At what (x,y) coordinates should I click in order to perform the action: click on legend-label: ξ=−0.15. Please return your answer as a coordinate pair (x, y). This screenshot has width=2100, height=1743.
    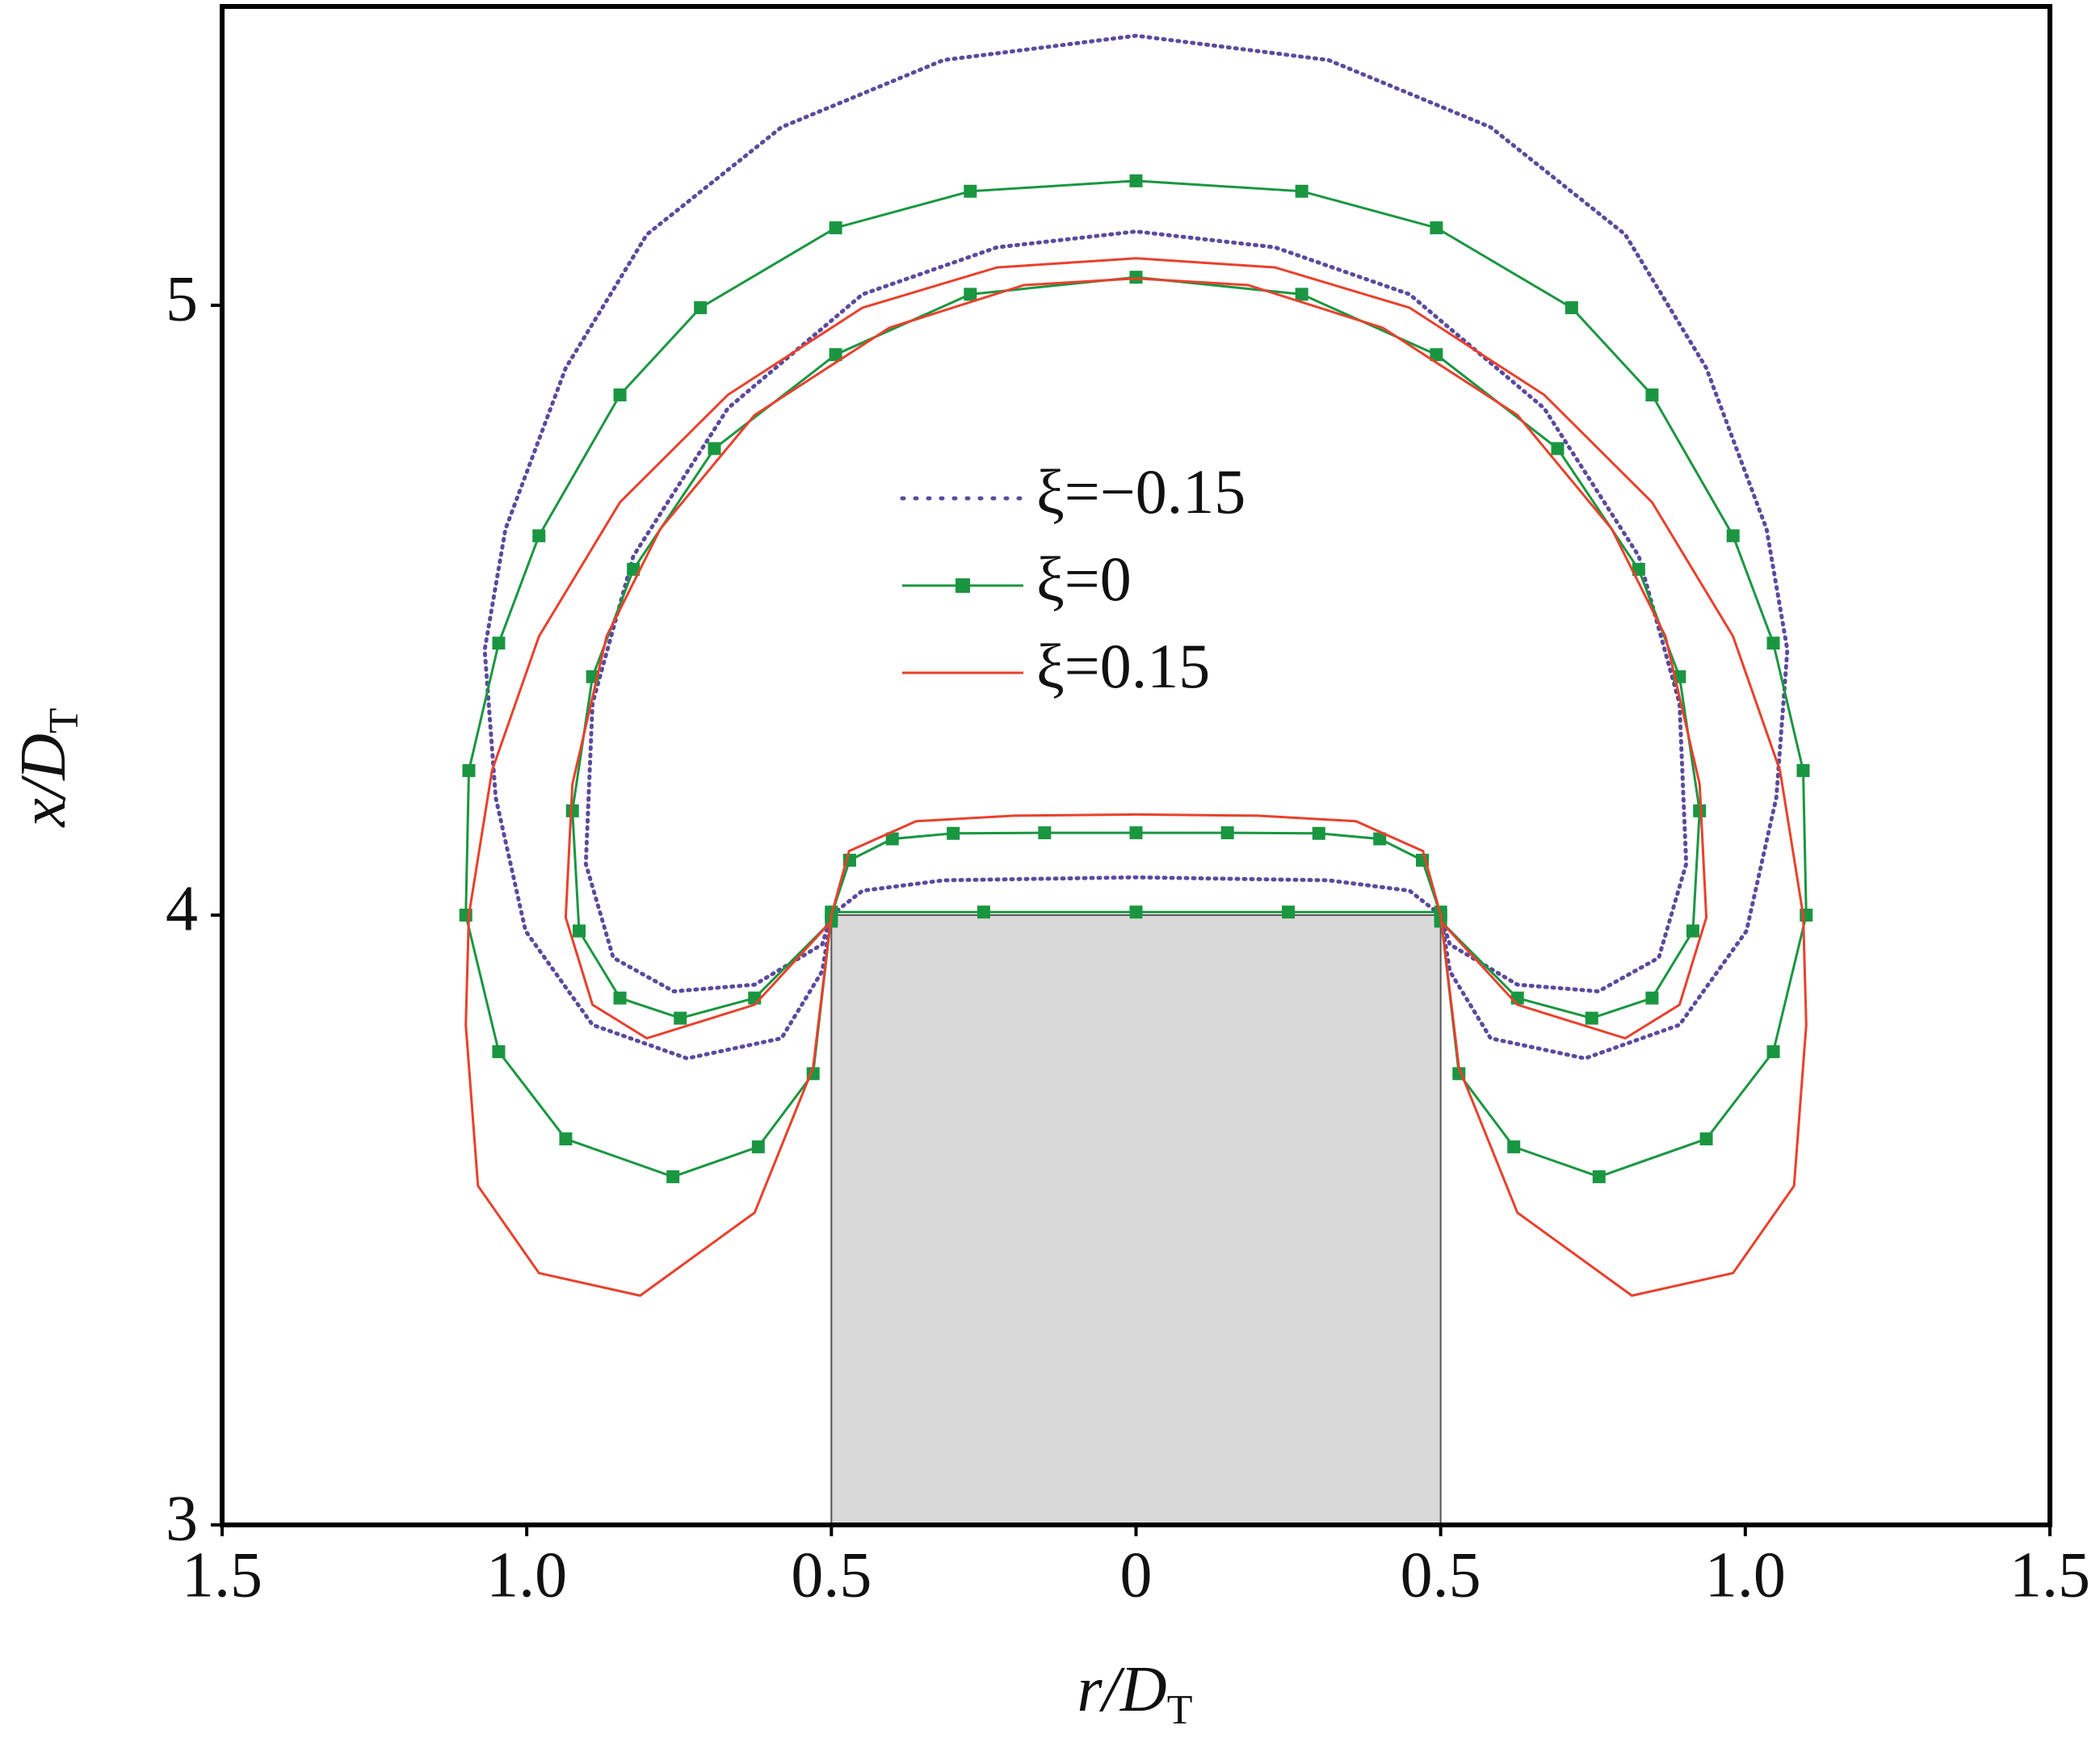
    Looking at the image, I should click on (1140, 491).